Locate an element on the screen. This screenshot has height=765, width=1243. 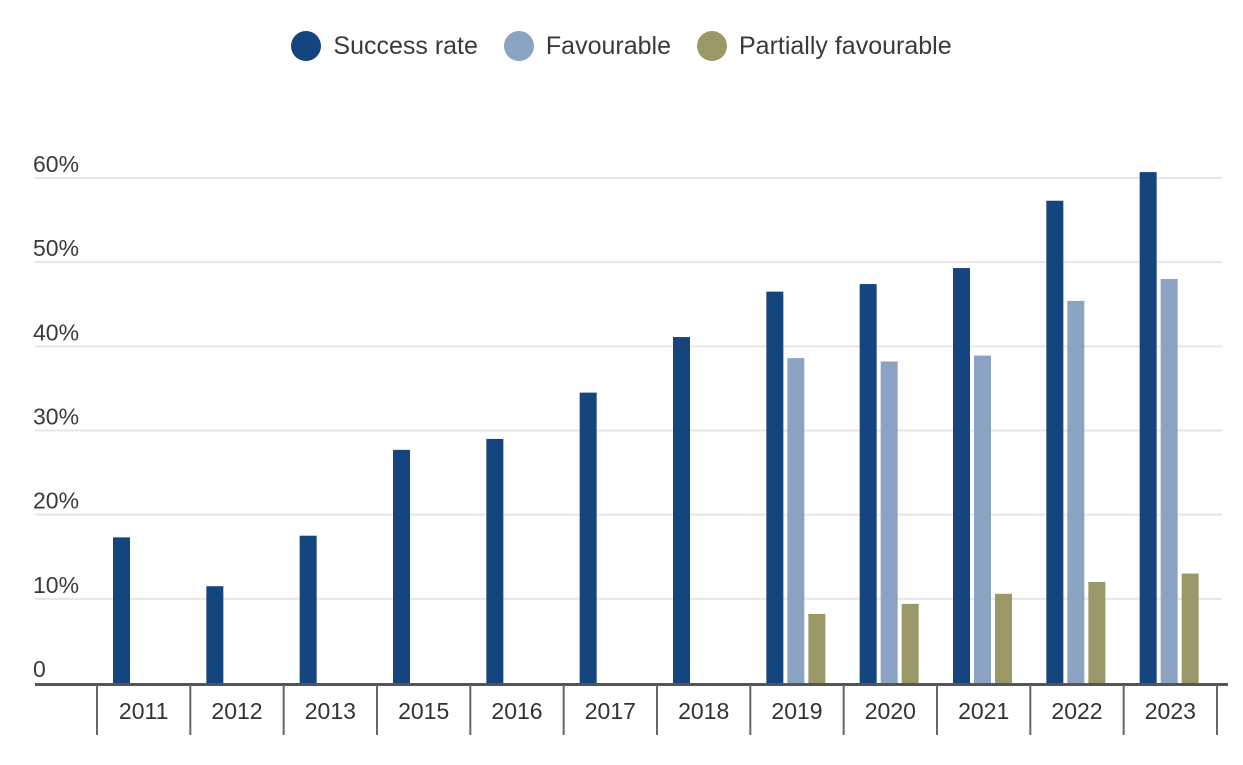
x-tick-label: 2011 is located at coordinates (143, 711).